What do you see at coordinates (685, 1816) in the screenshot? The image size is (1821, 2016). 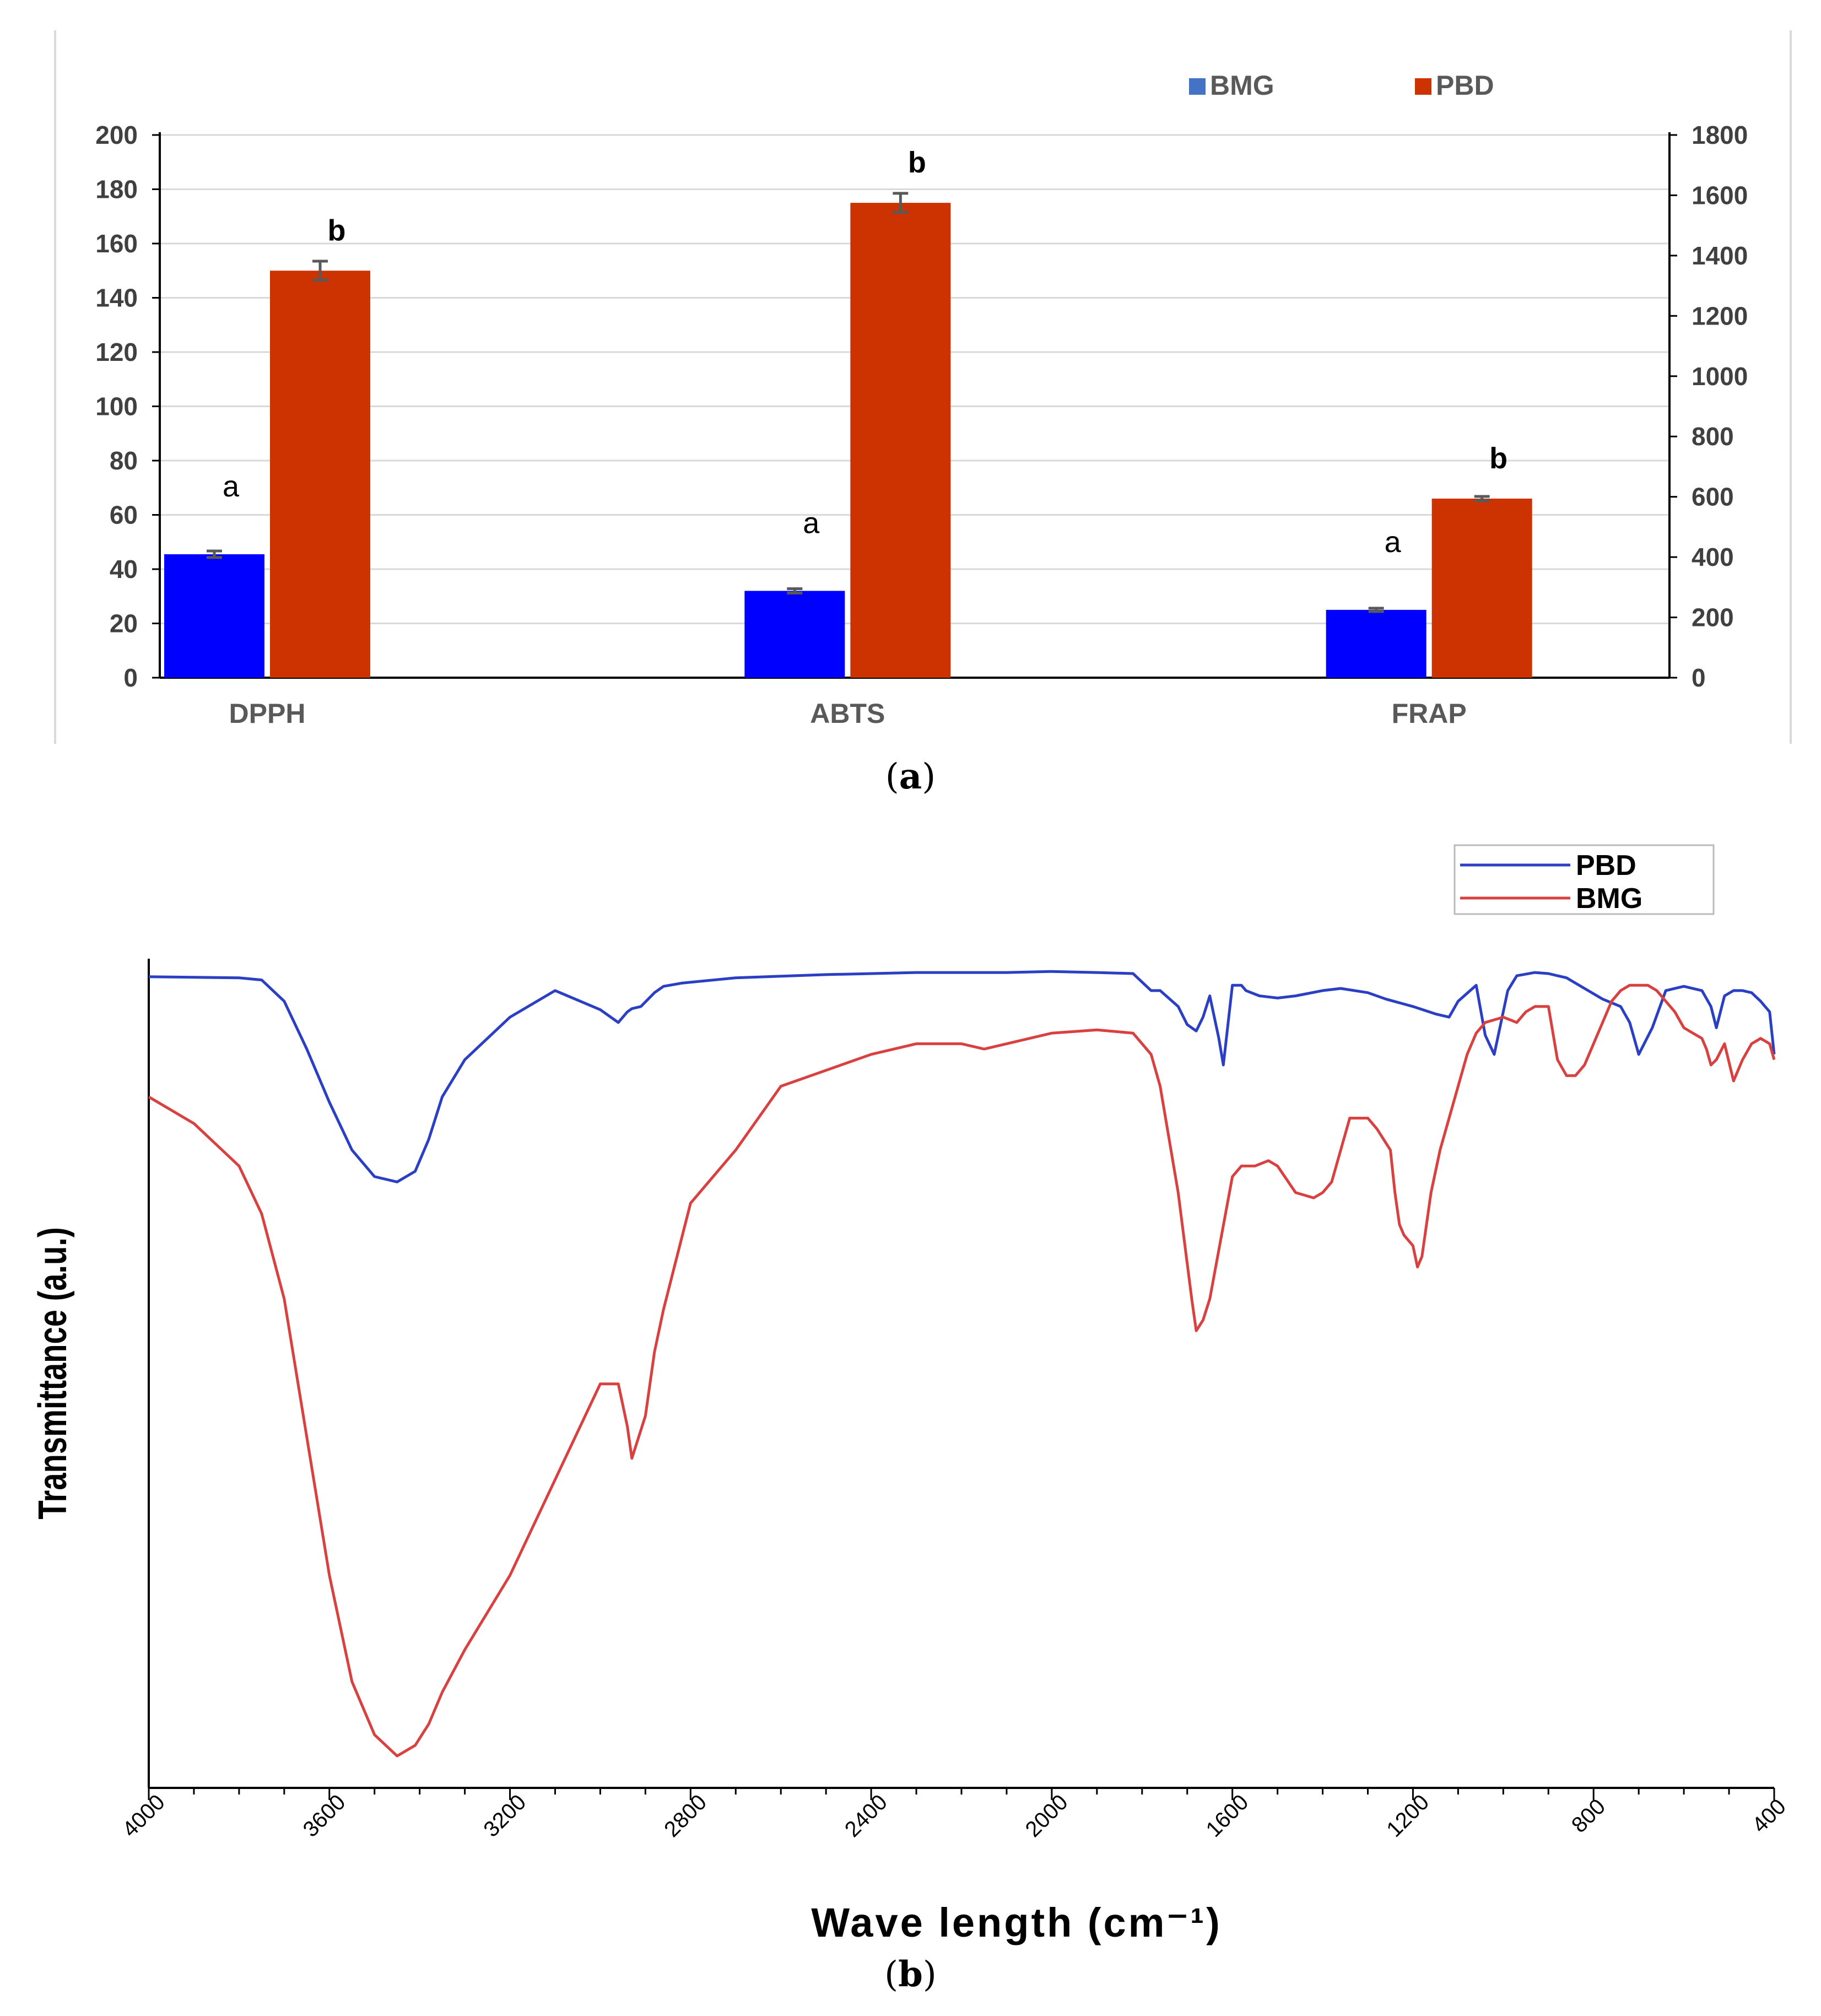 I see `x-tick-label-3: 2800` at bounding box center [685, 1816].